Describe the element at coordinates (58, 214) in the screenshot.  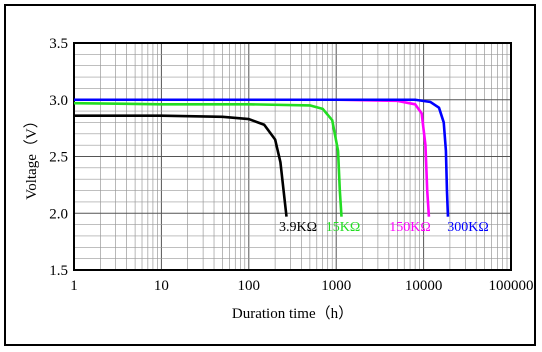
I see `y-tick-label: 2.0` at that location.